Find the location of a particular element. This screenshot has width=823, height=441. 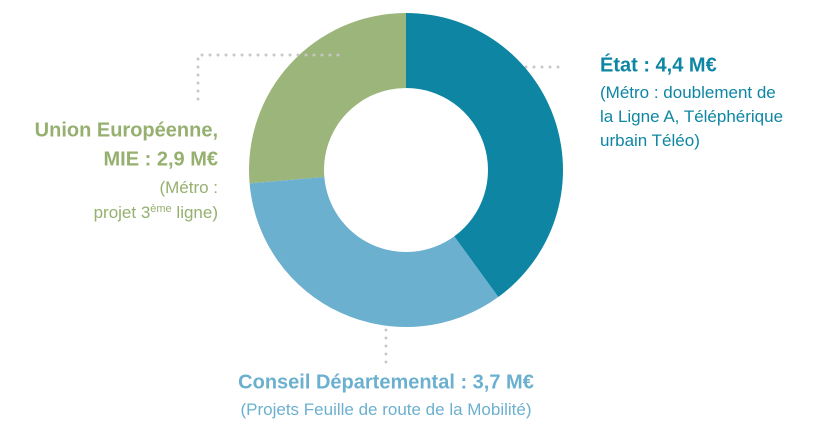

leader-line is located at coordinates (268, 78).